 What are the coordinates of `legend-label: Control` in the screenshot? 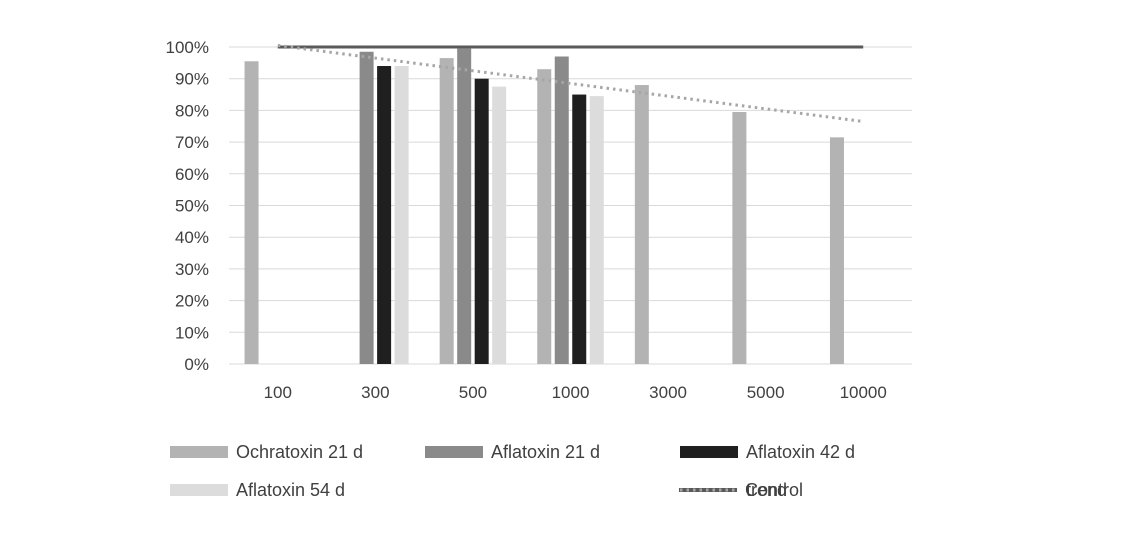 It's located at (774, 490).